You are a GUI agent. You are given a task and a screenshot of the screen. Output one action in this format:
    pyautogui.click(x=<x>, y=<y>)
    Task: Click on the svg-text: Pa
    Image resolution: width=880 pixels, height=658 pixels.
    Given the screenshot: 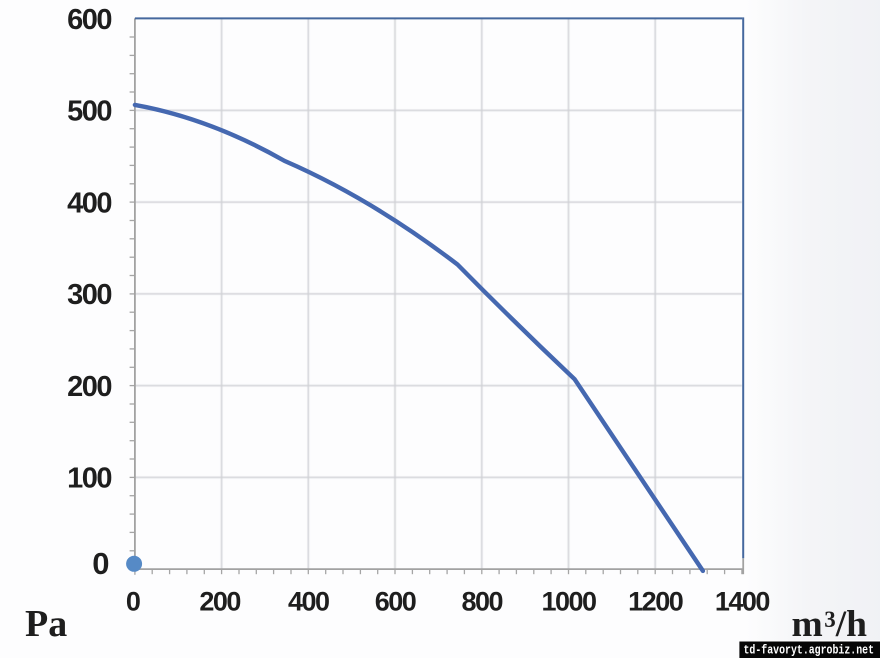 What is the action you would take?
    pyautogui.click(x=46, y=624)
    